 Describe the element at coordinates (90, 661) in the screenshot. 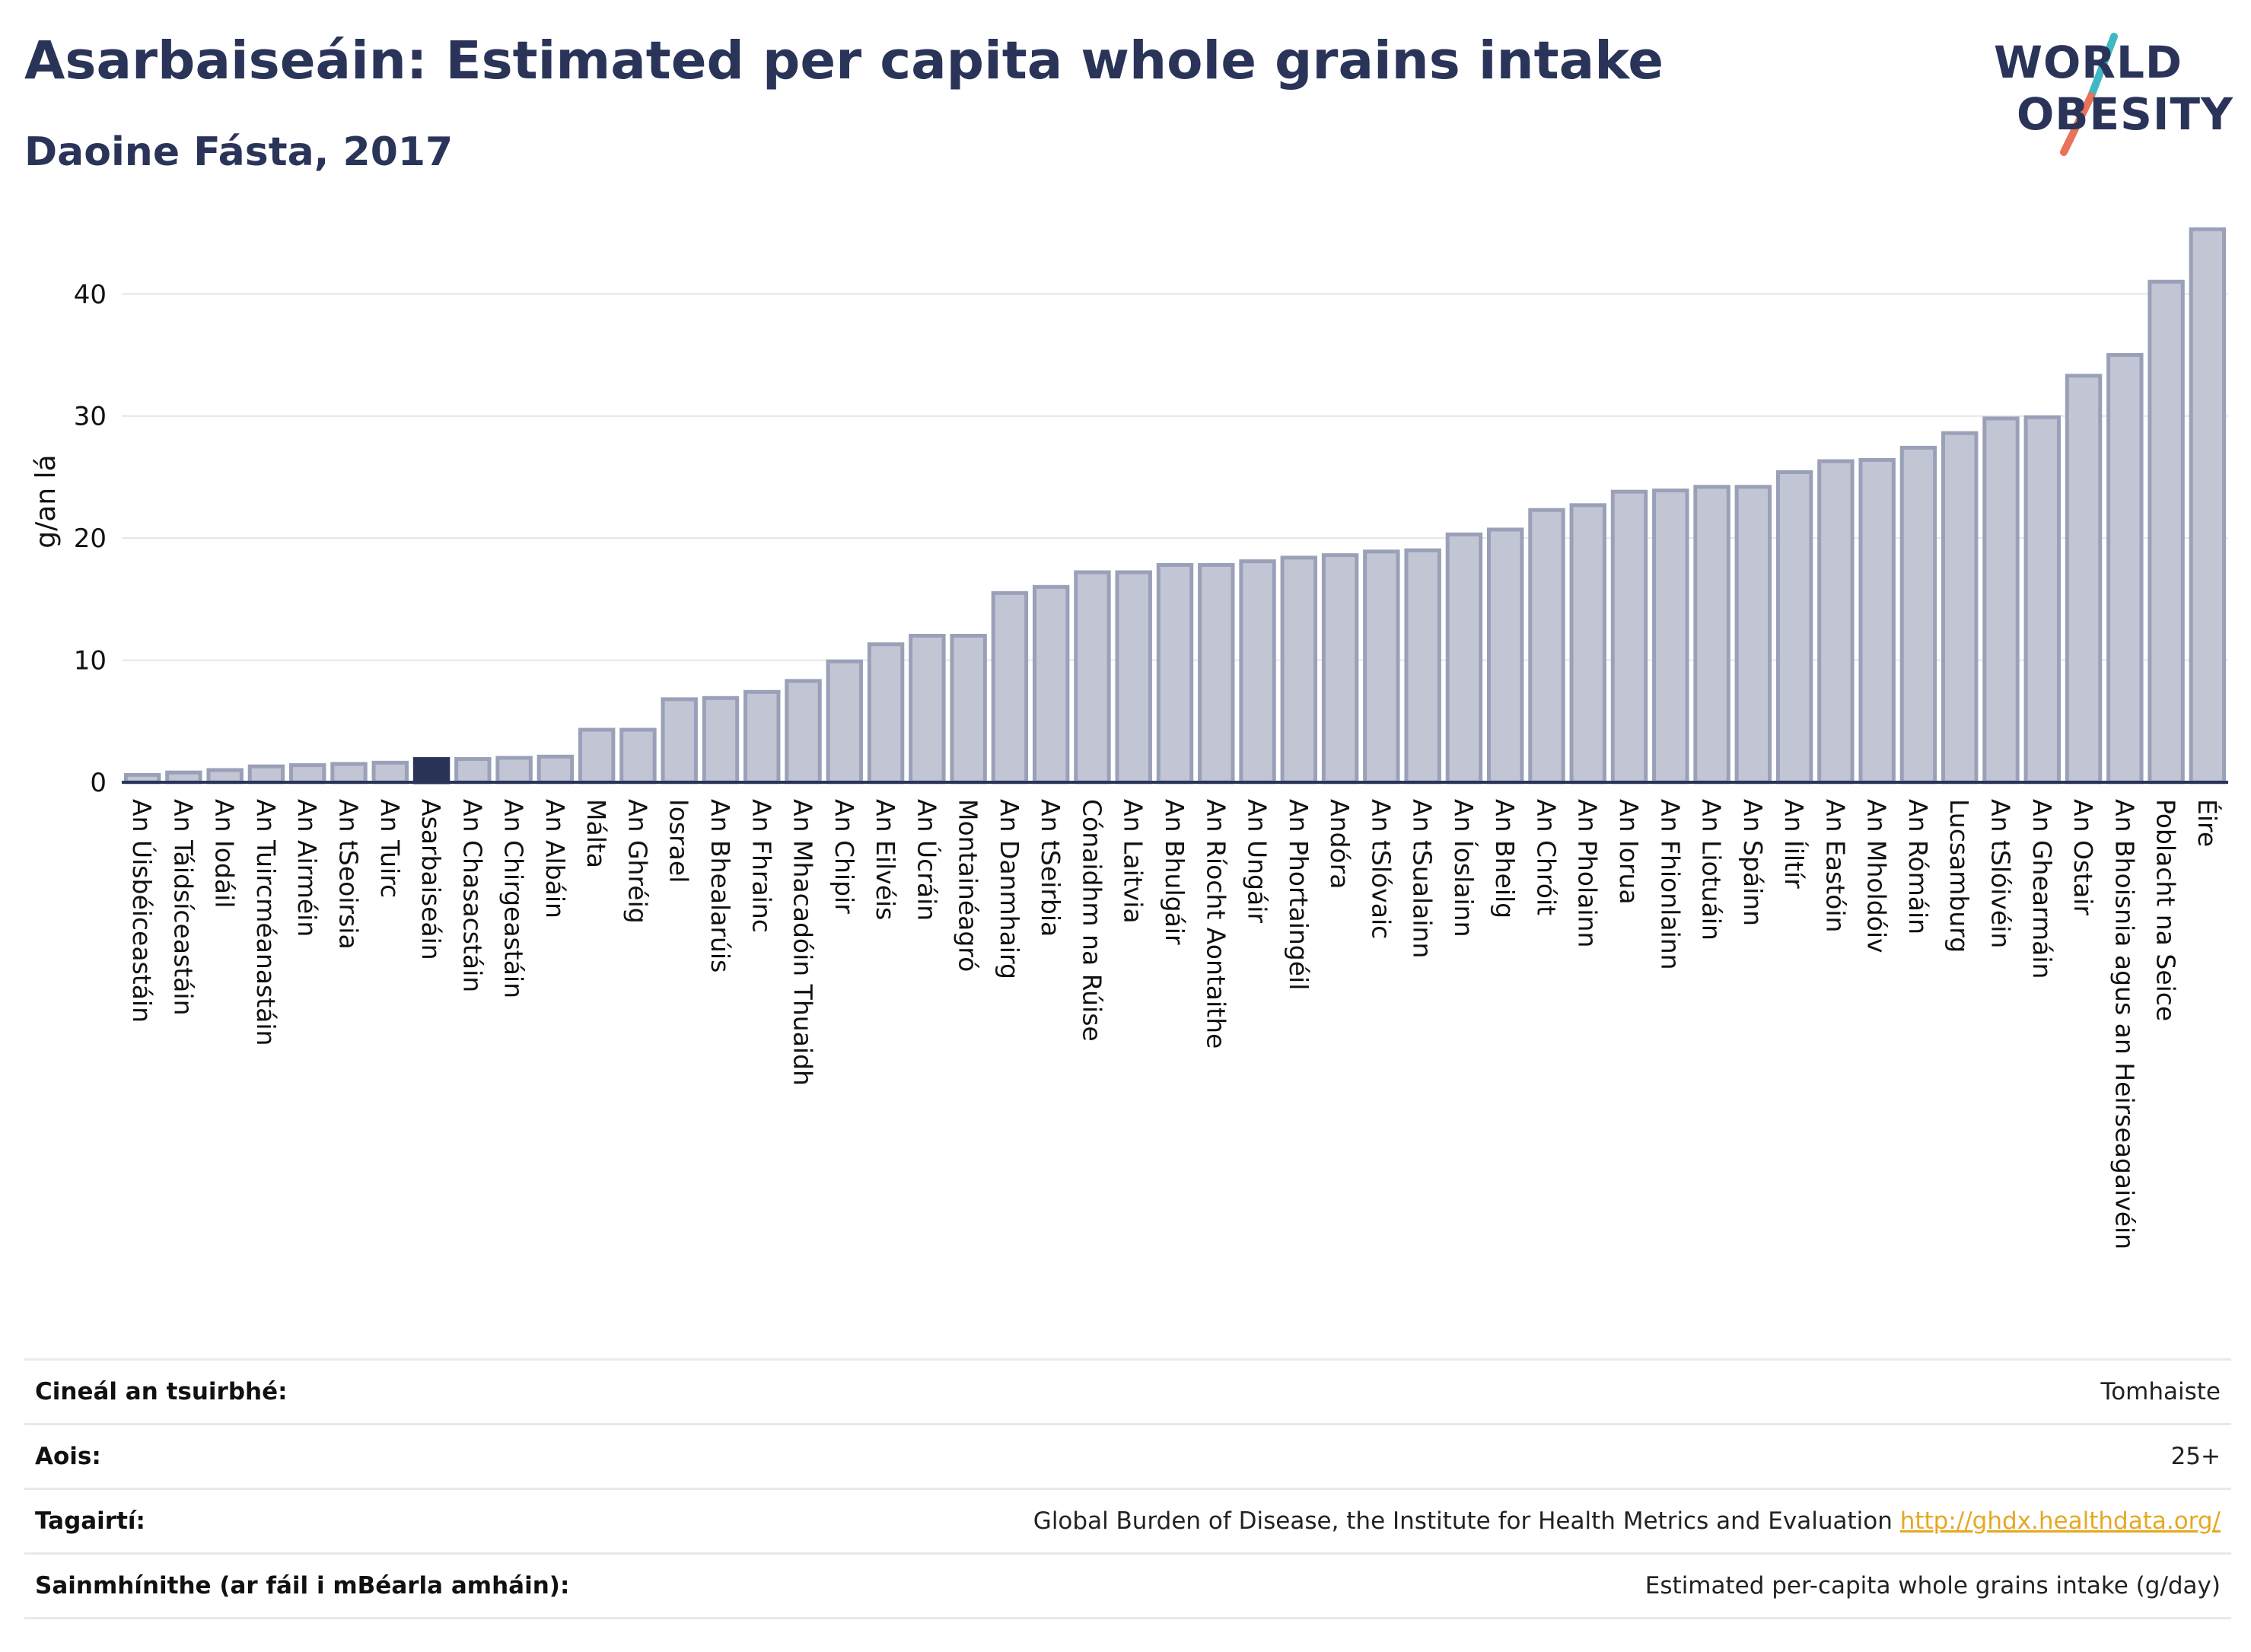

I see `y-tick-label: 10` at that location.